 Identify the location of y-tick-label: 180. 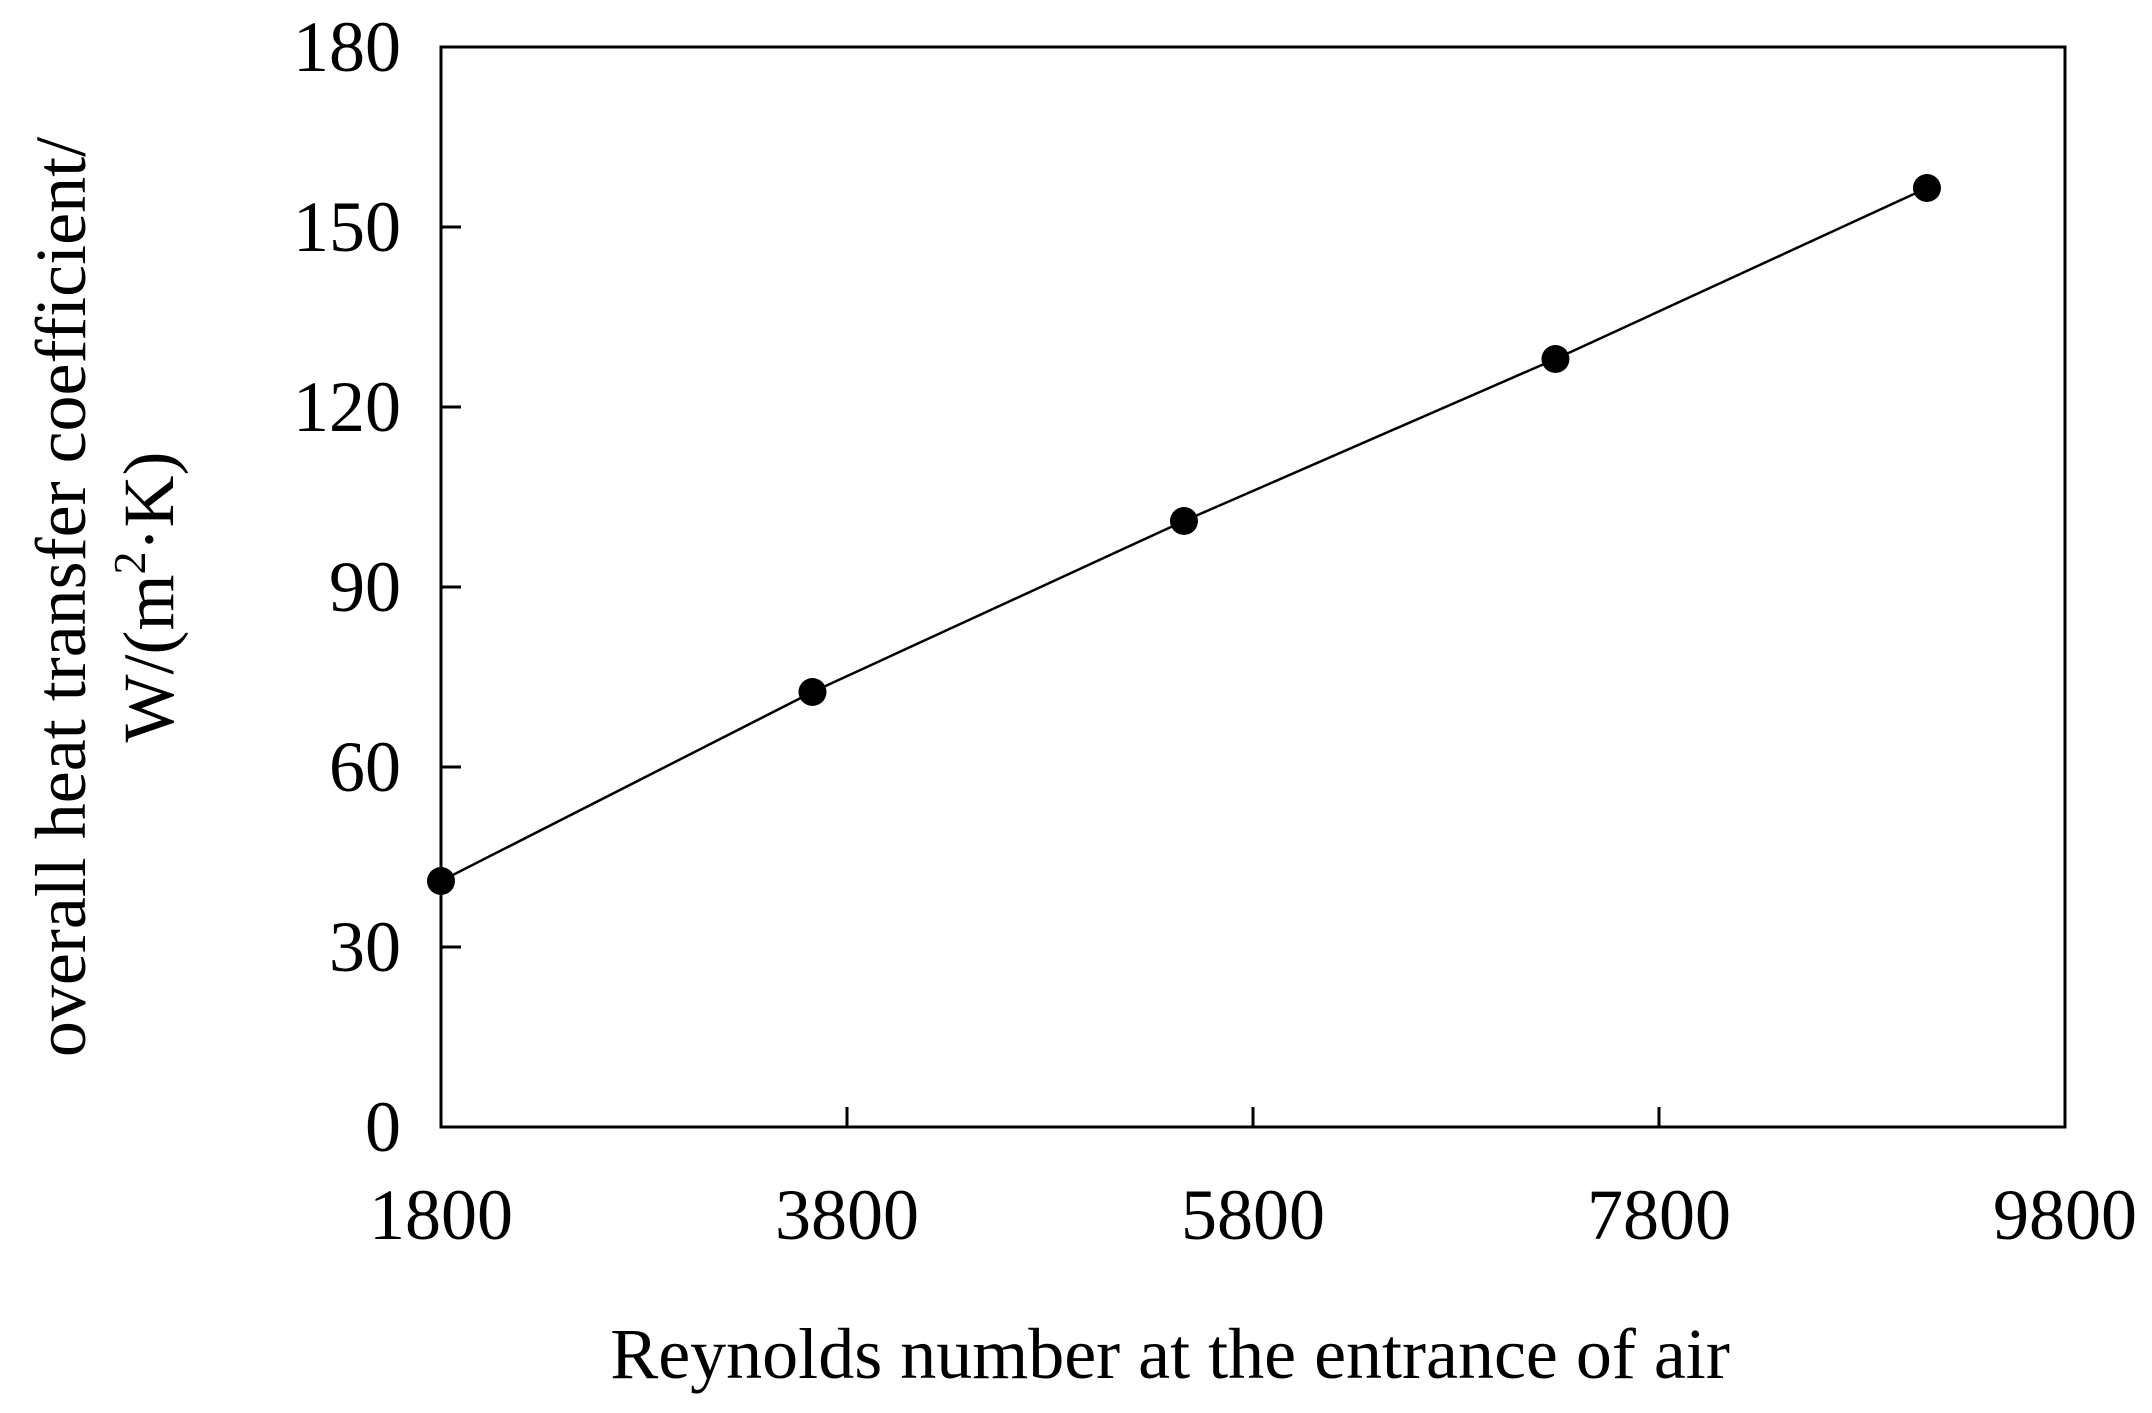
(347, 47).